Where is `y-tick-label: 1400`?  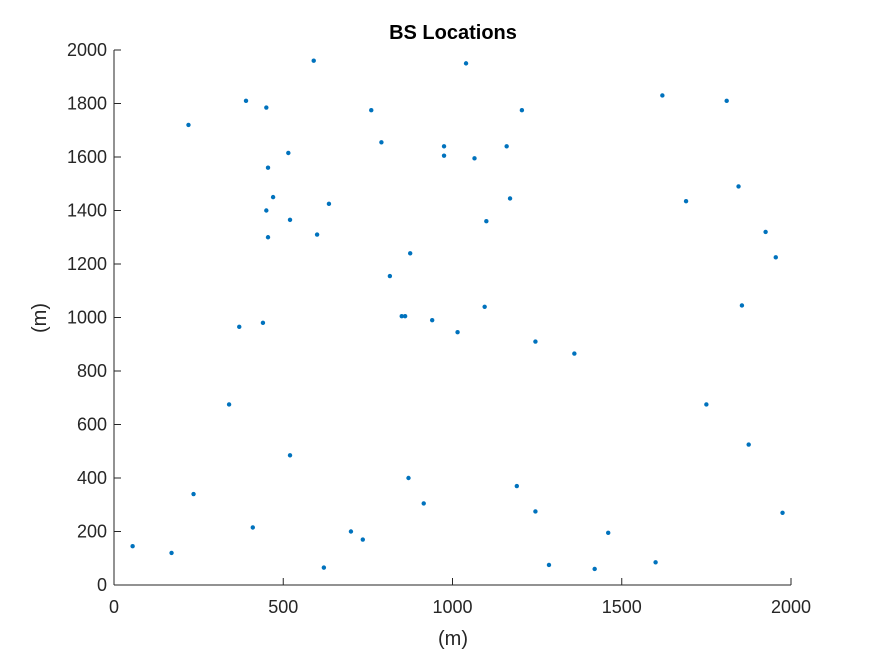
y-tick-label: 1400 is located at coordinates (87, 211).